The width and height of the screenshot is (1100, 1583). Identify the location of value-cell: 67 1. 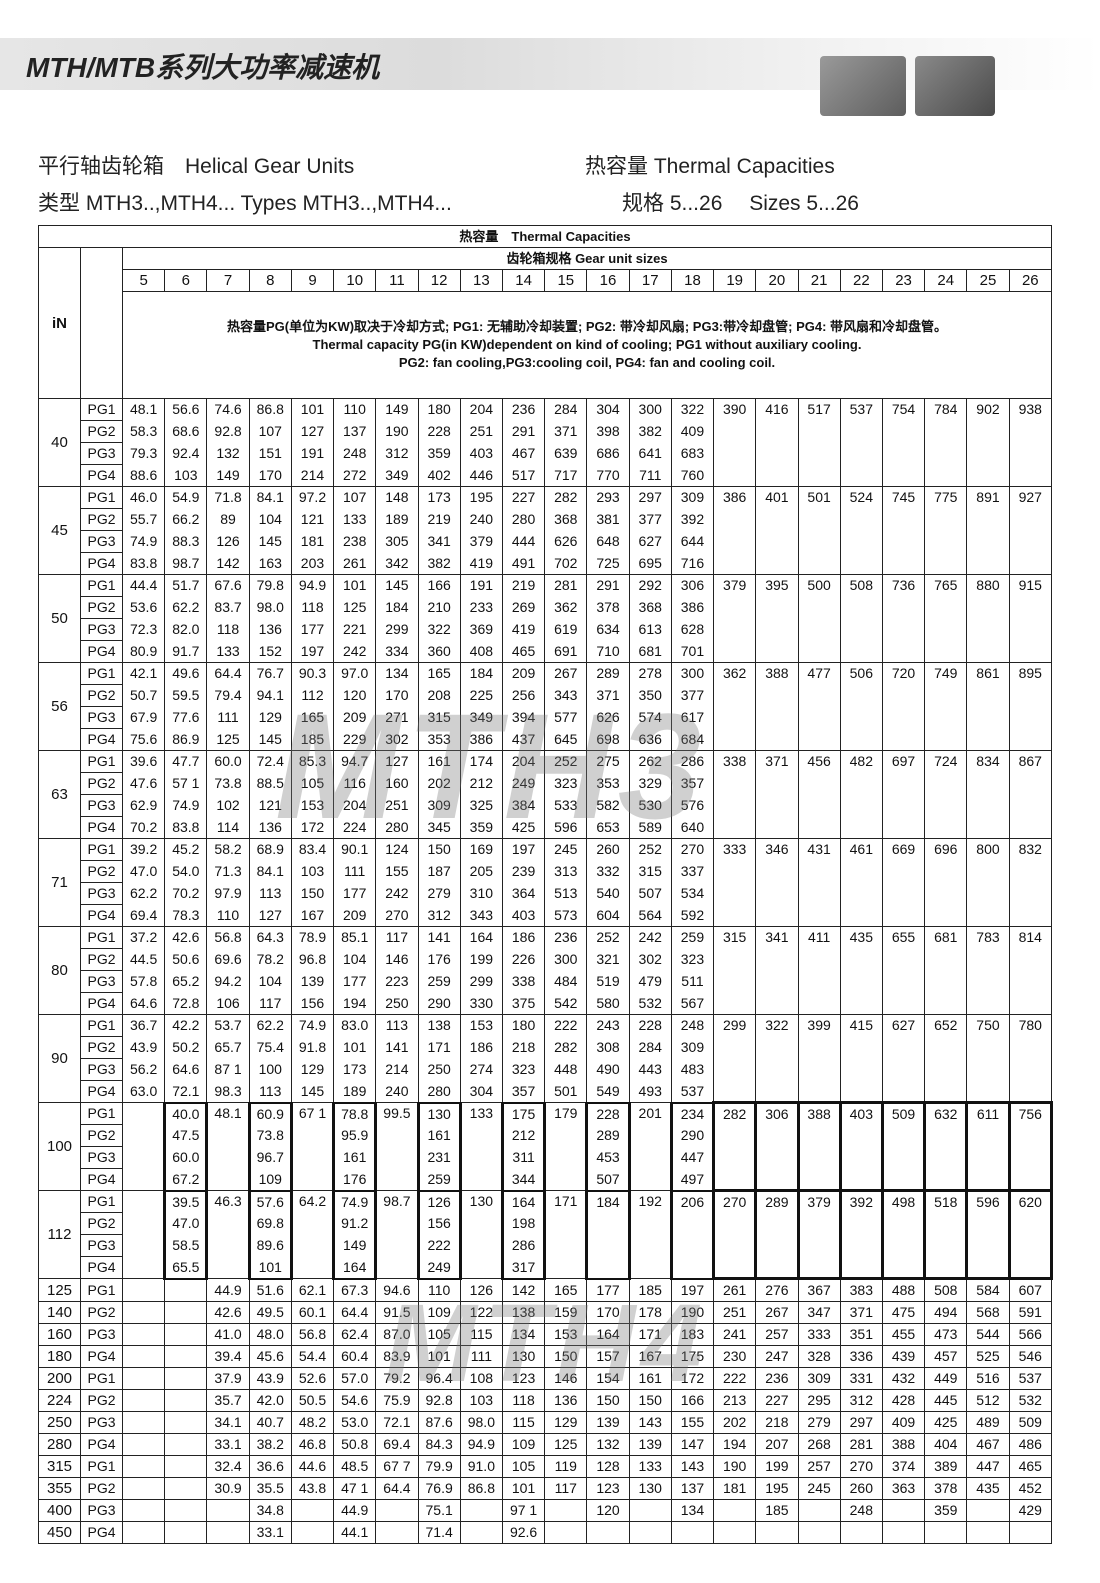
(312, 1113).